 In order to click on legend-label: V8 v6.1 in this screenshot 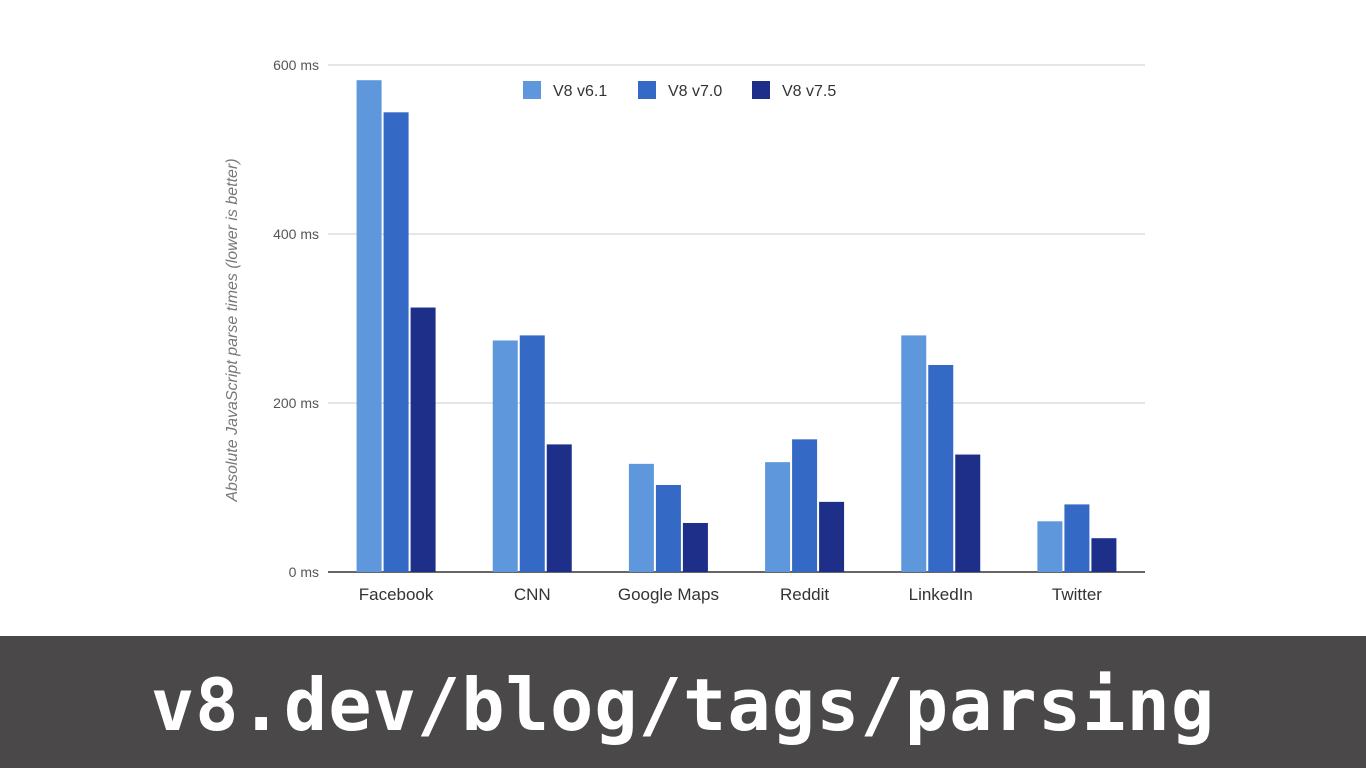, I will do `click(580, 91)`.